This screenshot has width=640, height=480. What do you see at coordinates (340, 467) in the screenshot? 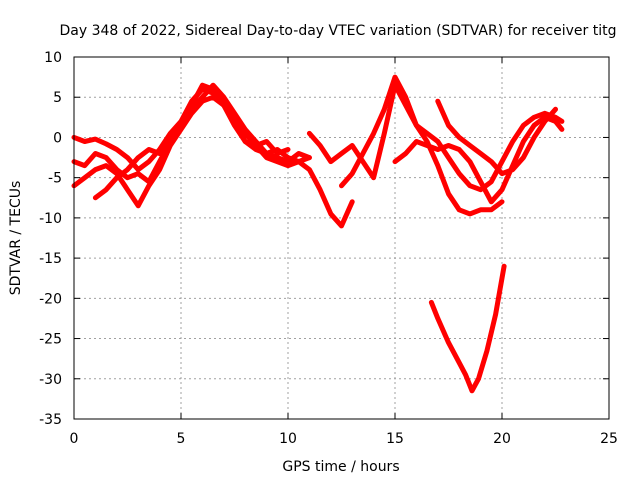
I see `x-axis-label: GPS time / hours` at bounding box center [340, 467].